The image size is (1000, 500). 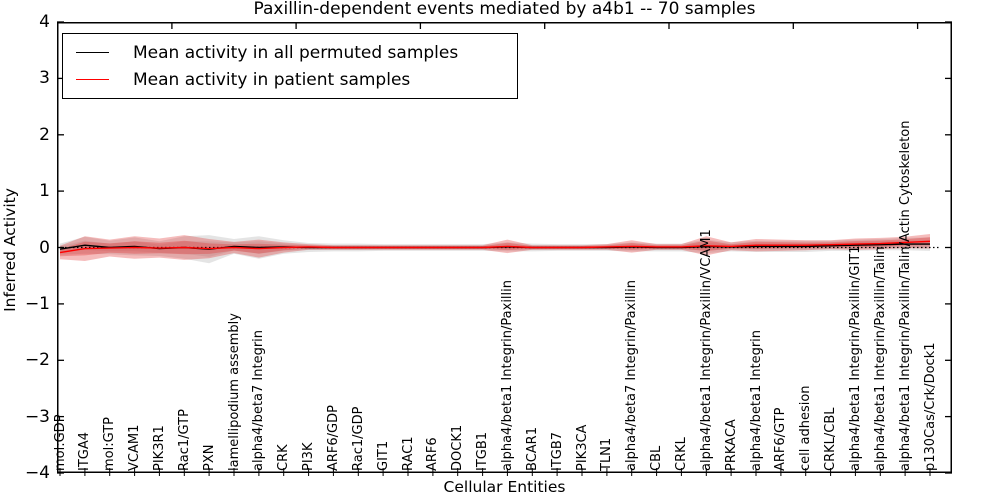 I want to click on x-tick-label: CRKL, so click(x=681, y=454).